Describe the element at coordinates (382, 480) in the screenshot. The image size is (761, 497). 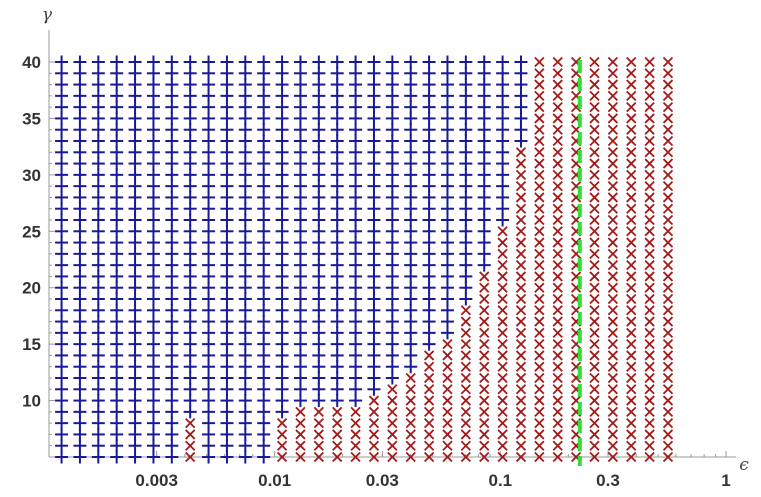
I see `x-tick-label: 0.03` at that location.